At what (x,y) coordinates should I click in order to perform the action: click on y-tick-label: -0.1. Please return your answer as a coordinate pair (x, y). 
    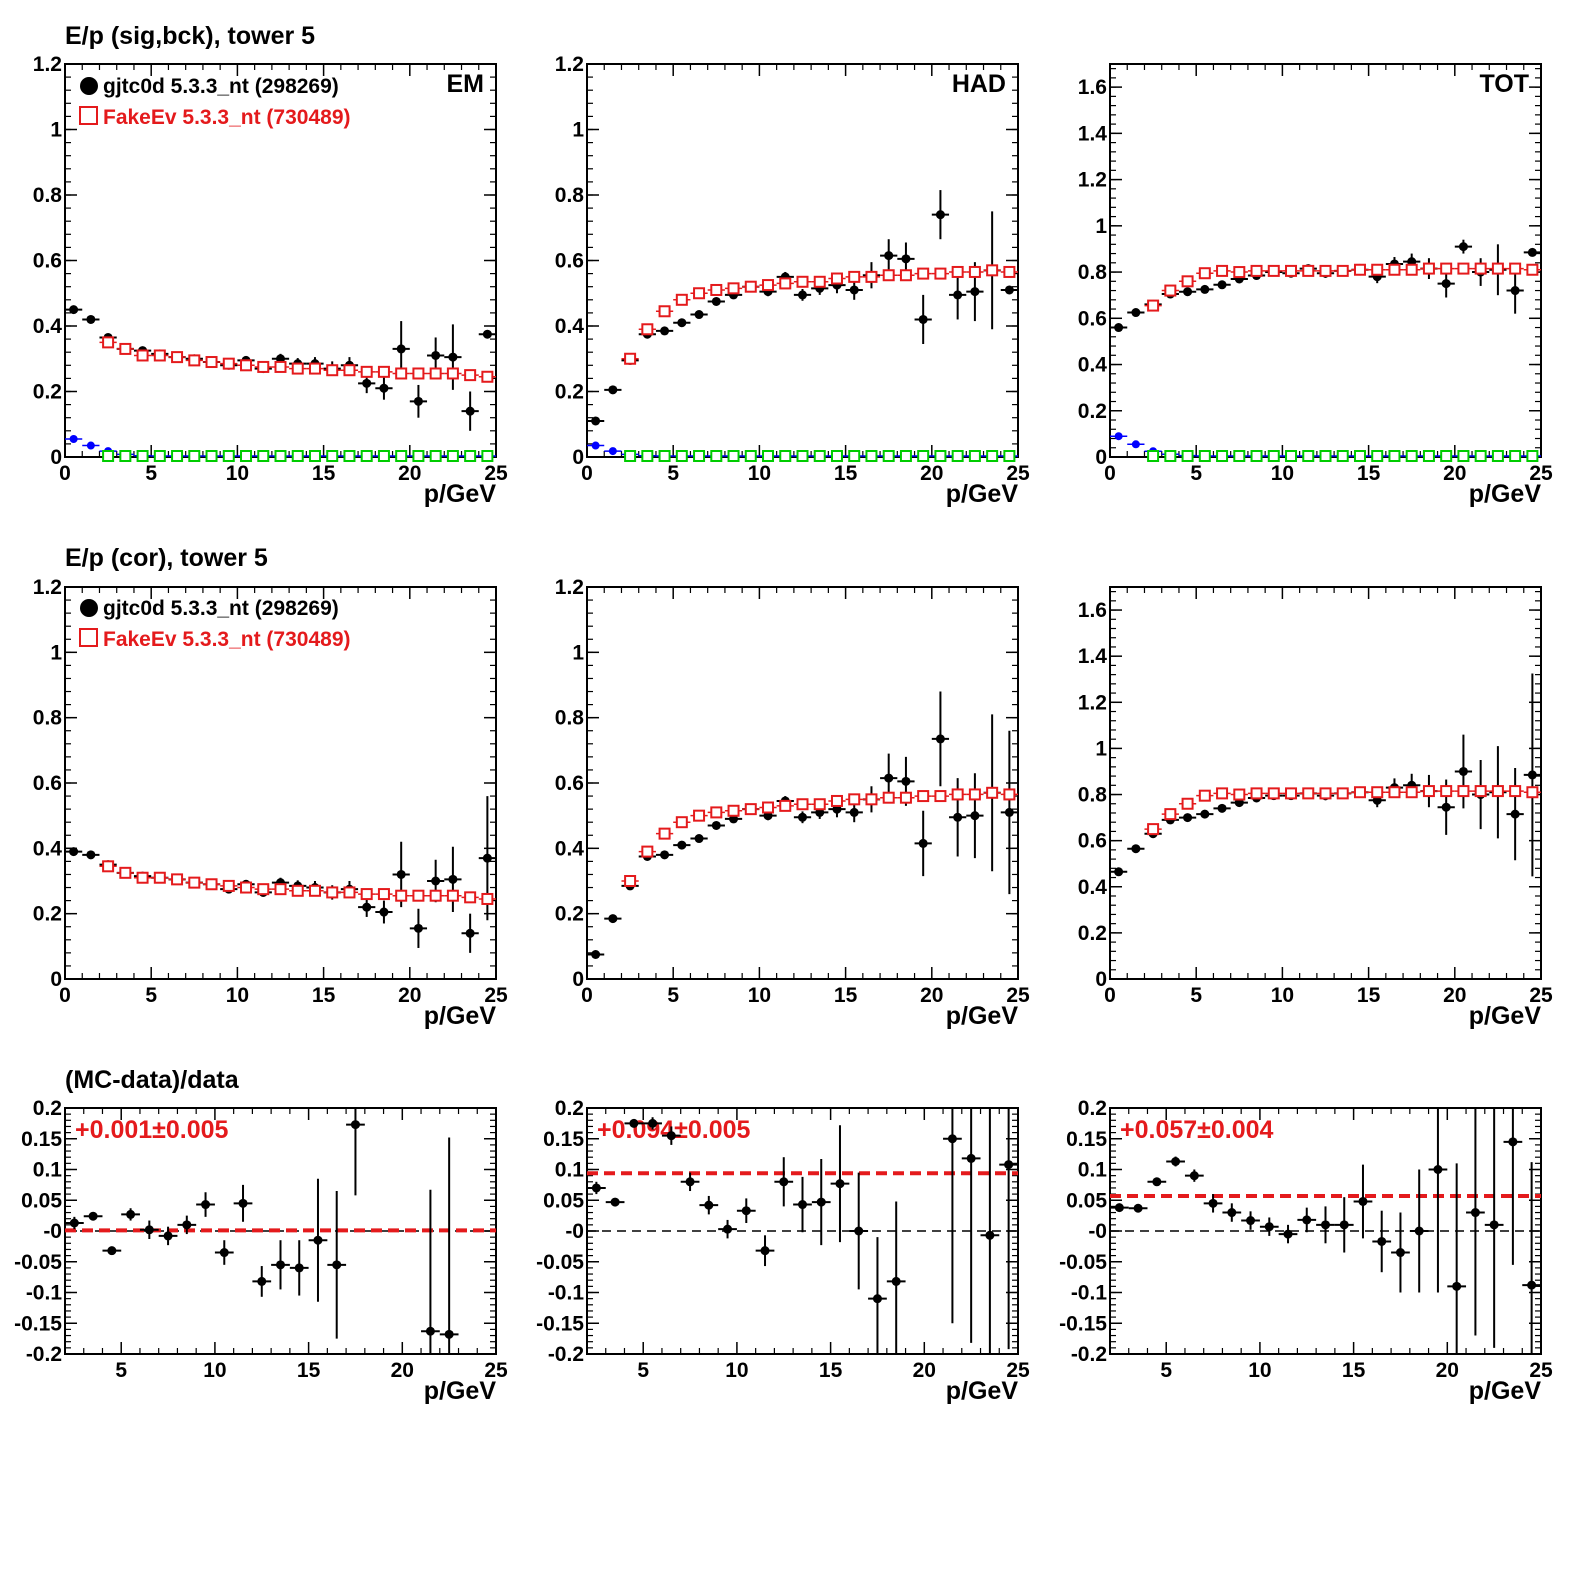
    Looking at the image, I should click on (1089, 1293).